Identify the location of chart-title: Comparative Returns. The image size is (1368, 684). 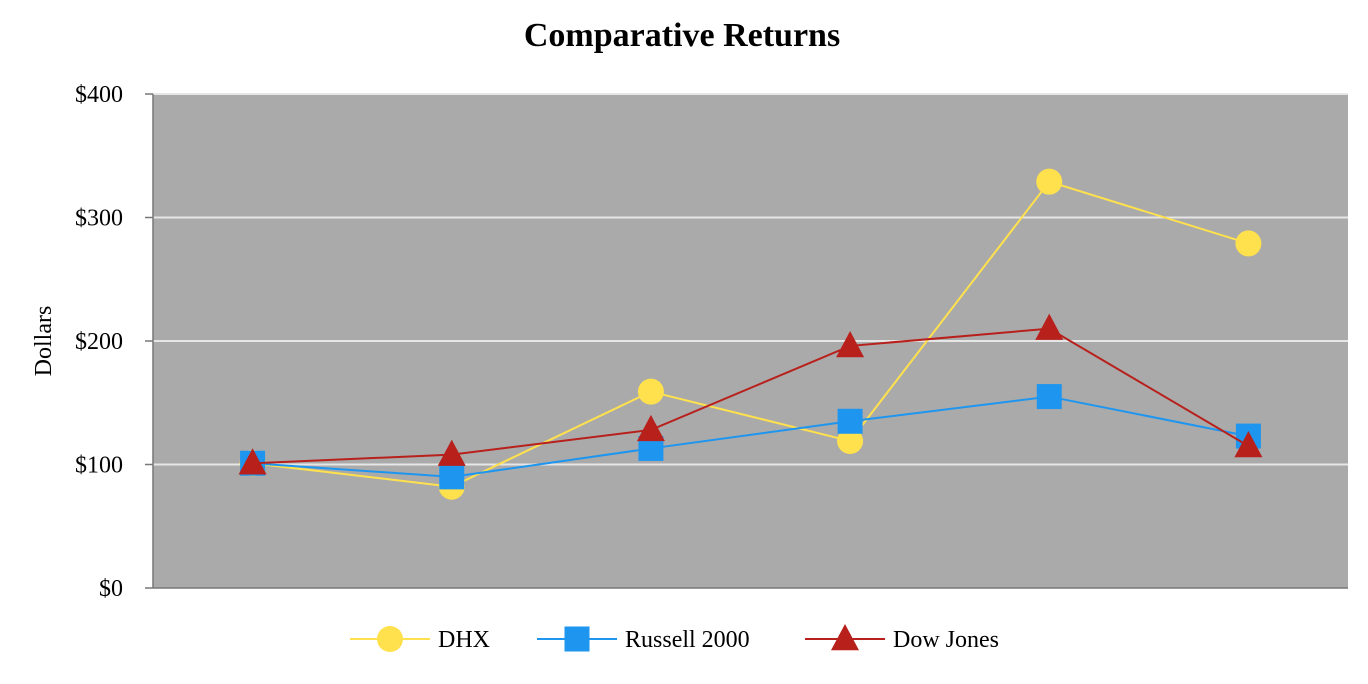
(682, 35).